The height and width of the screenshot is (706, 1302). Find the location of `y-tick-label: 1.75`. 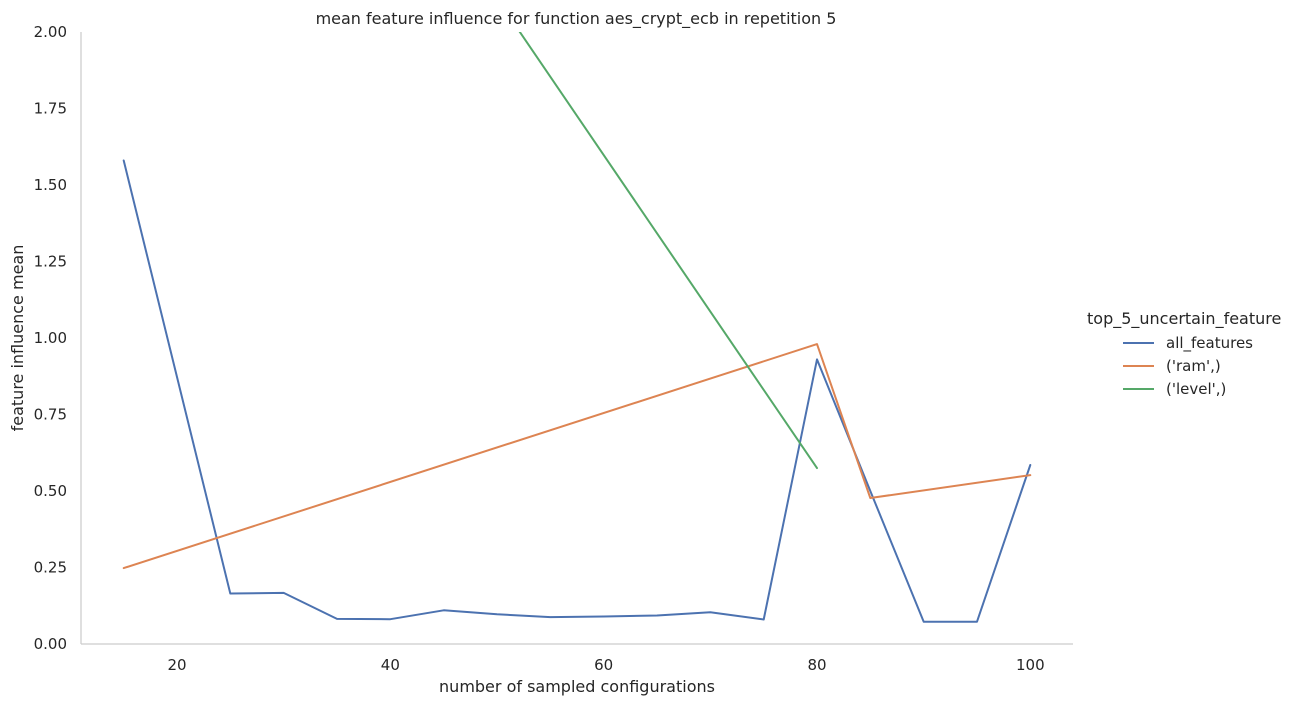

y-tick-label: 1.75 is located at coordinates (50, 109).